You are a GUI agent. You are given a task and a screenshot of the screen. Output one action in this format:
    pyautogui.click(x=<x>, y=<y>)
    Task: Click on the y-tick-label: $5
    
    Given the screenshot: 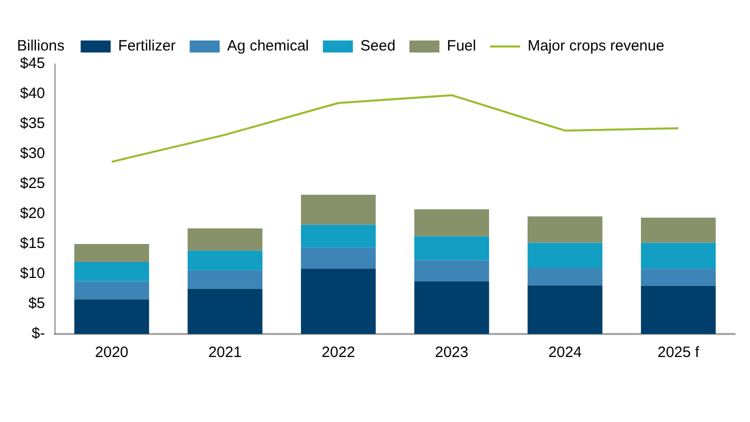 What is the action you would take?
    pyautogui.click(x=37, y=303)
    